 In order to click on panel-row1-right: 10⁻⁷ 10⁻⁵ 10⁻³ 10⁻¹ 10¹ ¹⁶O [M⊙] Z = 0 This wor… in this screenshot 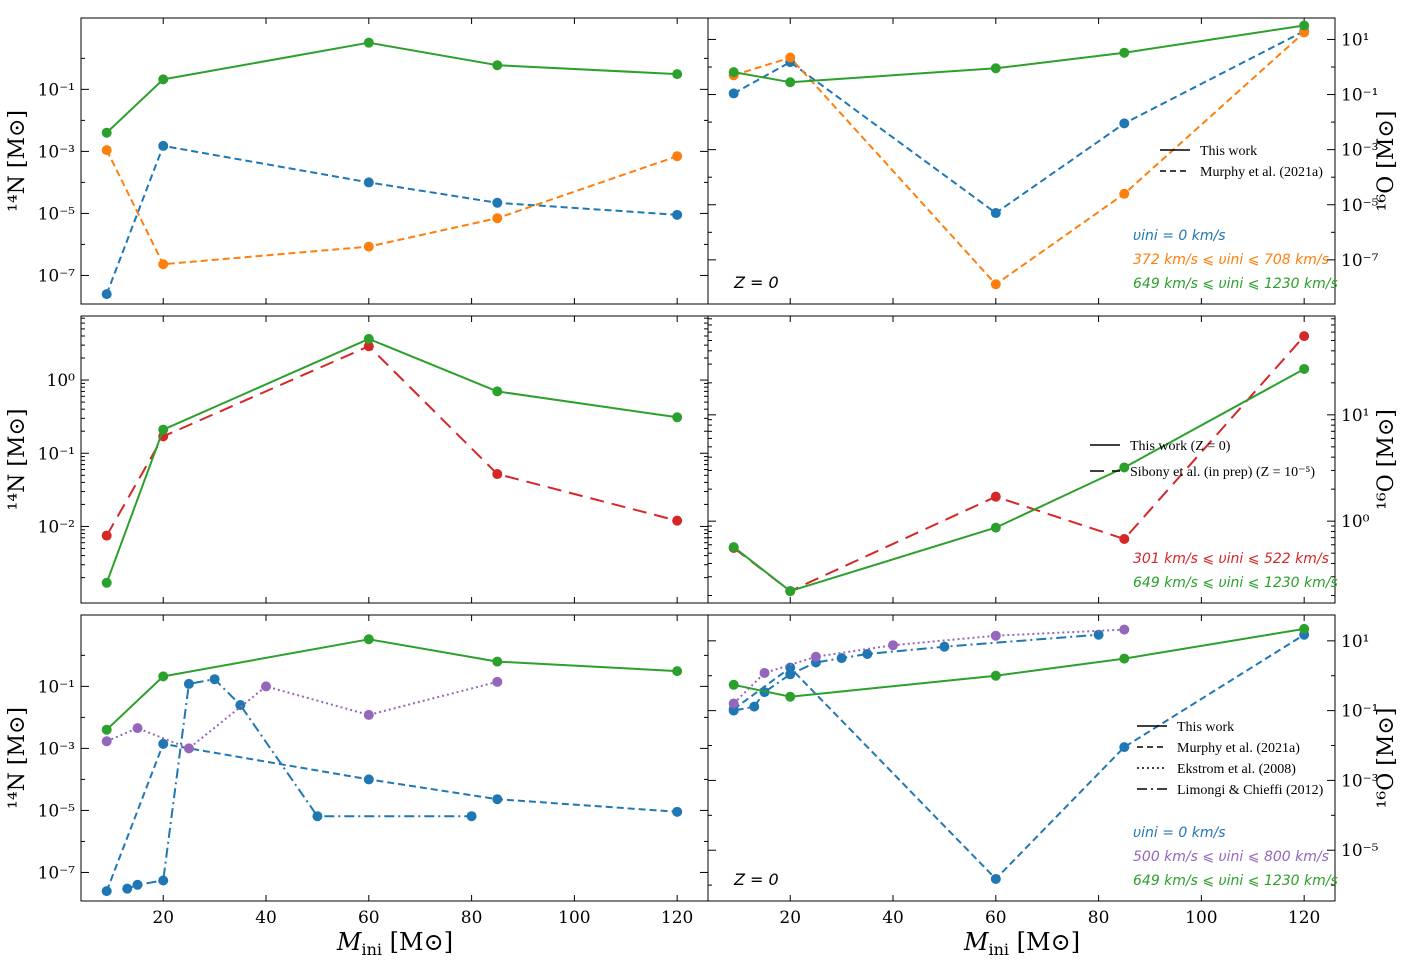, I will do `click(1053, 161)`.